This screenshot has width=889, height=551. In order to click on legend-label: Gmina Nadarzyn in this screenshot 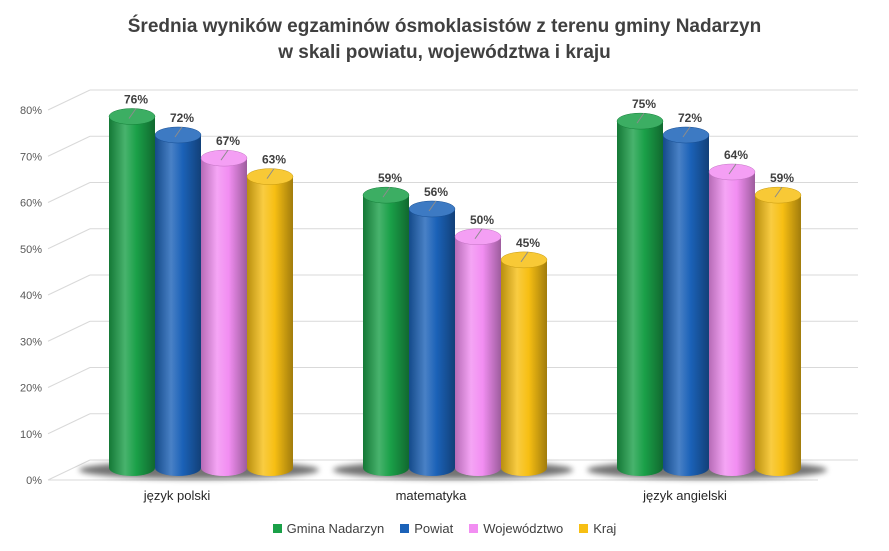, I will do `click(335, 528)`.